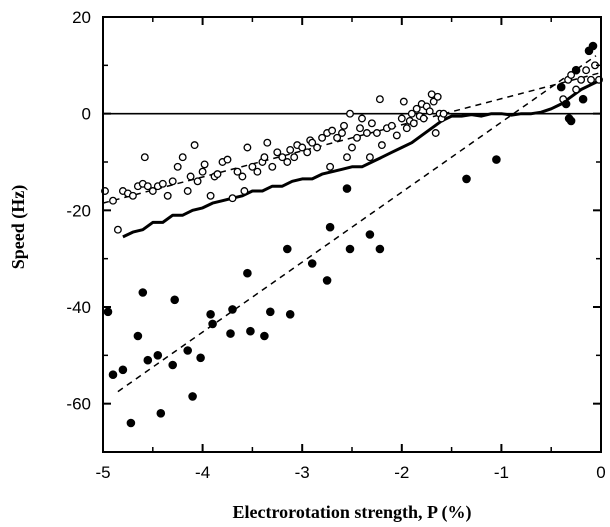 Image resolution: width=610 pixels, height=527 pixels. Describe the element at coordinates (78, 307) in the screenshot. I see `y-tick-label: -40` at that location.